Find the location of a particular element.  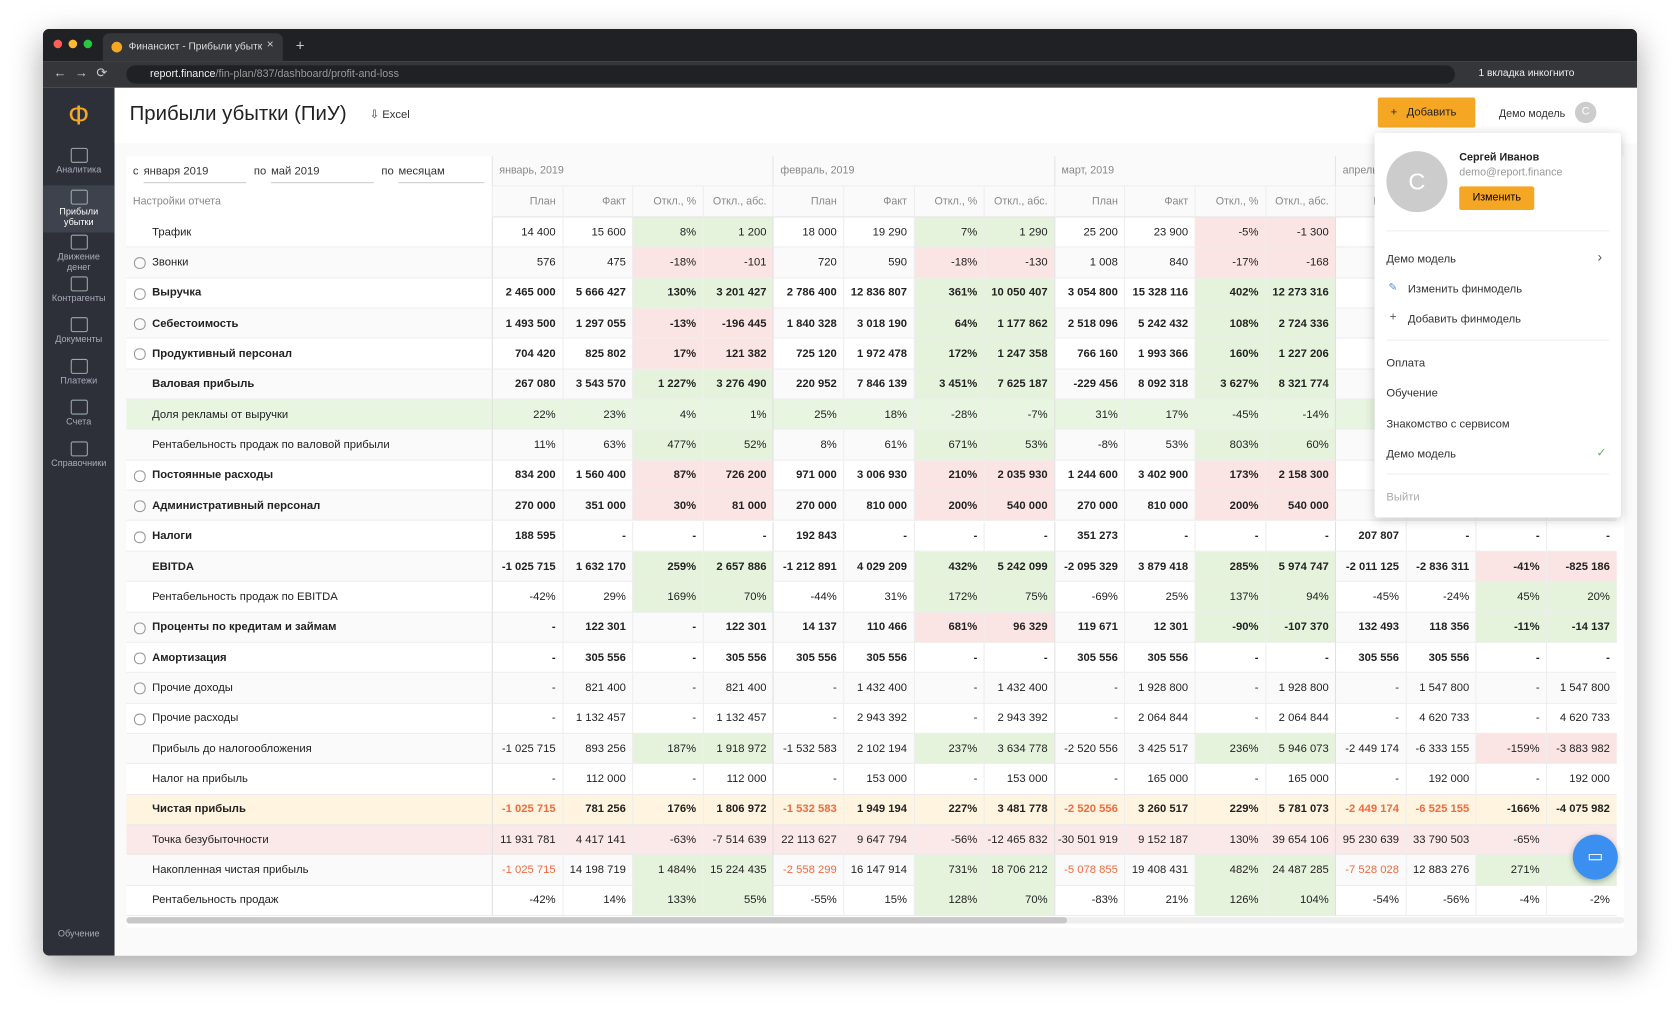

excel-button: ⇩ Excel is located at coordinates (389, 115).